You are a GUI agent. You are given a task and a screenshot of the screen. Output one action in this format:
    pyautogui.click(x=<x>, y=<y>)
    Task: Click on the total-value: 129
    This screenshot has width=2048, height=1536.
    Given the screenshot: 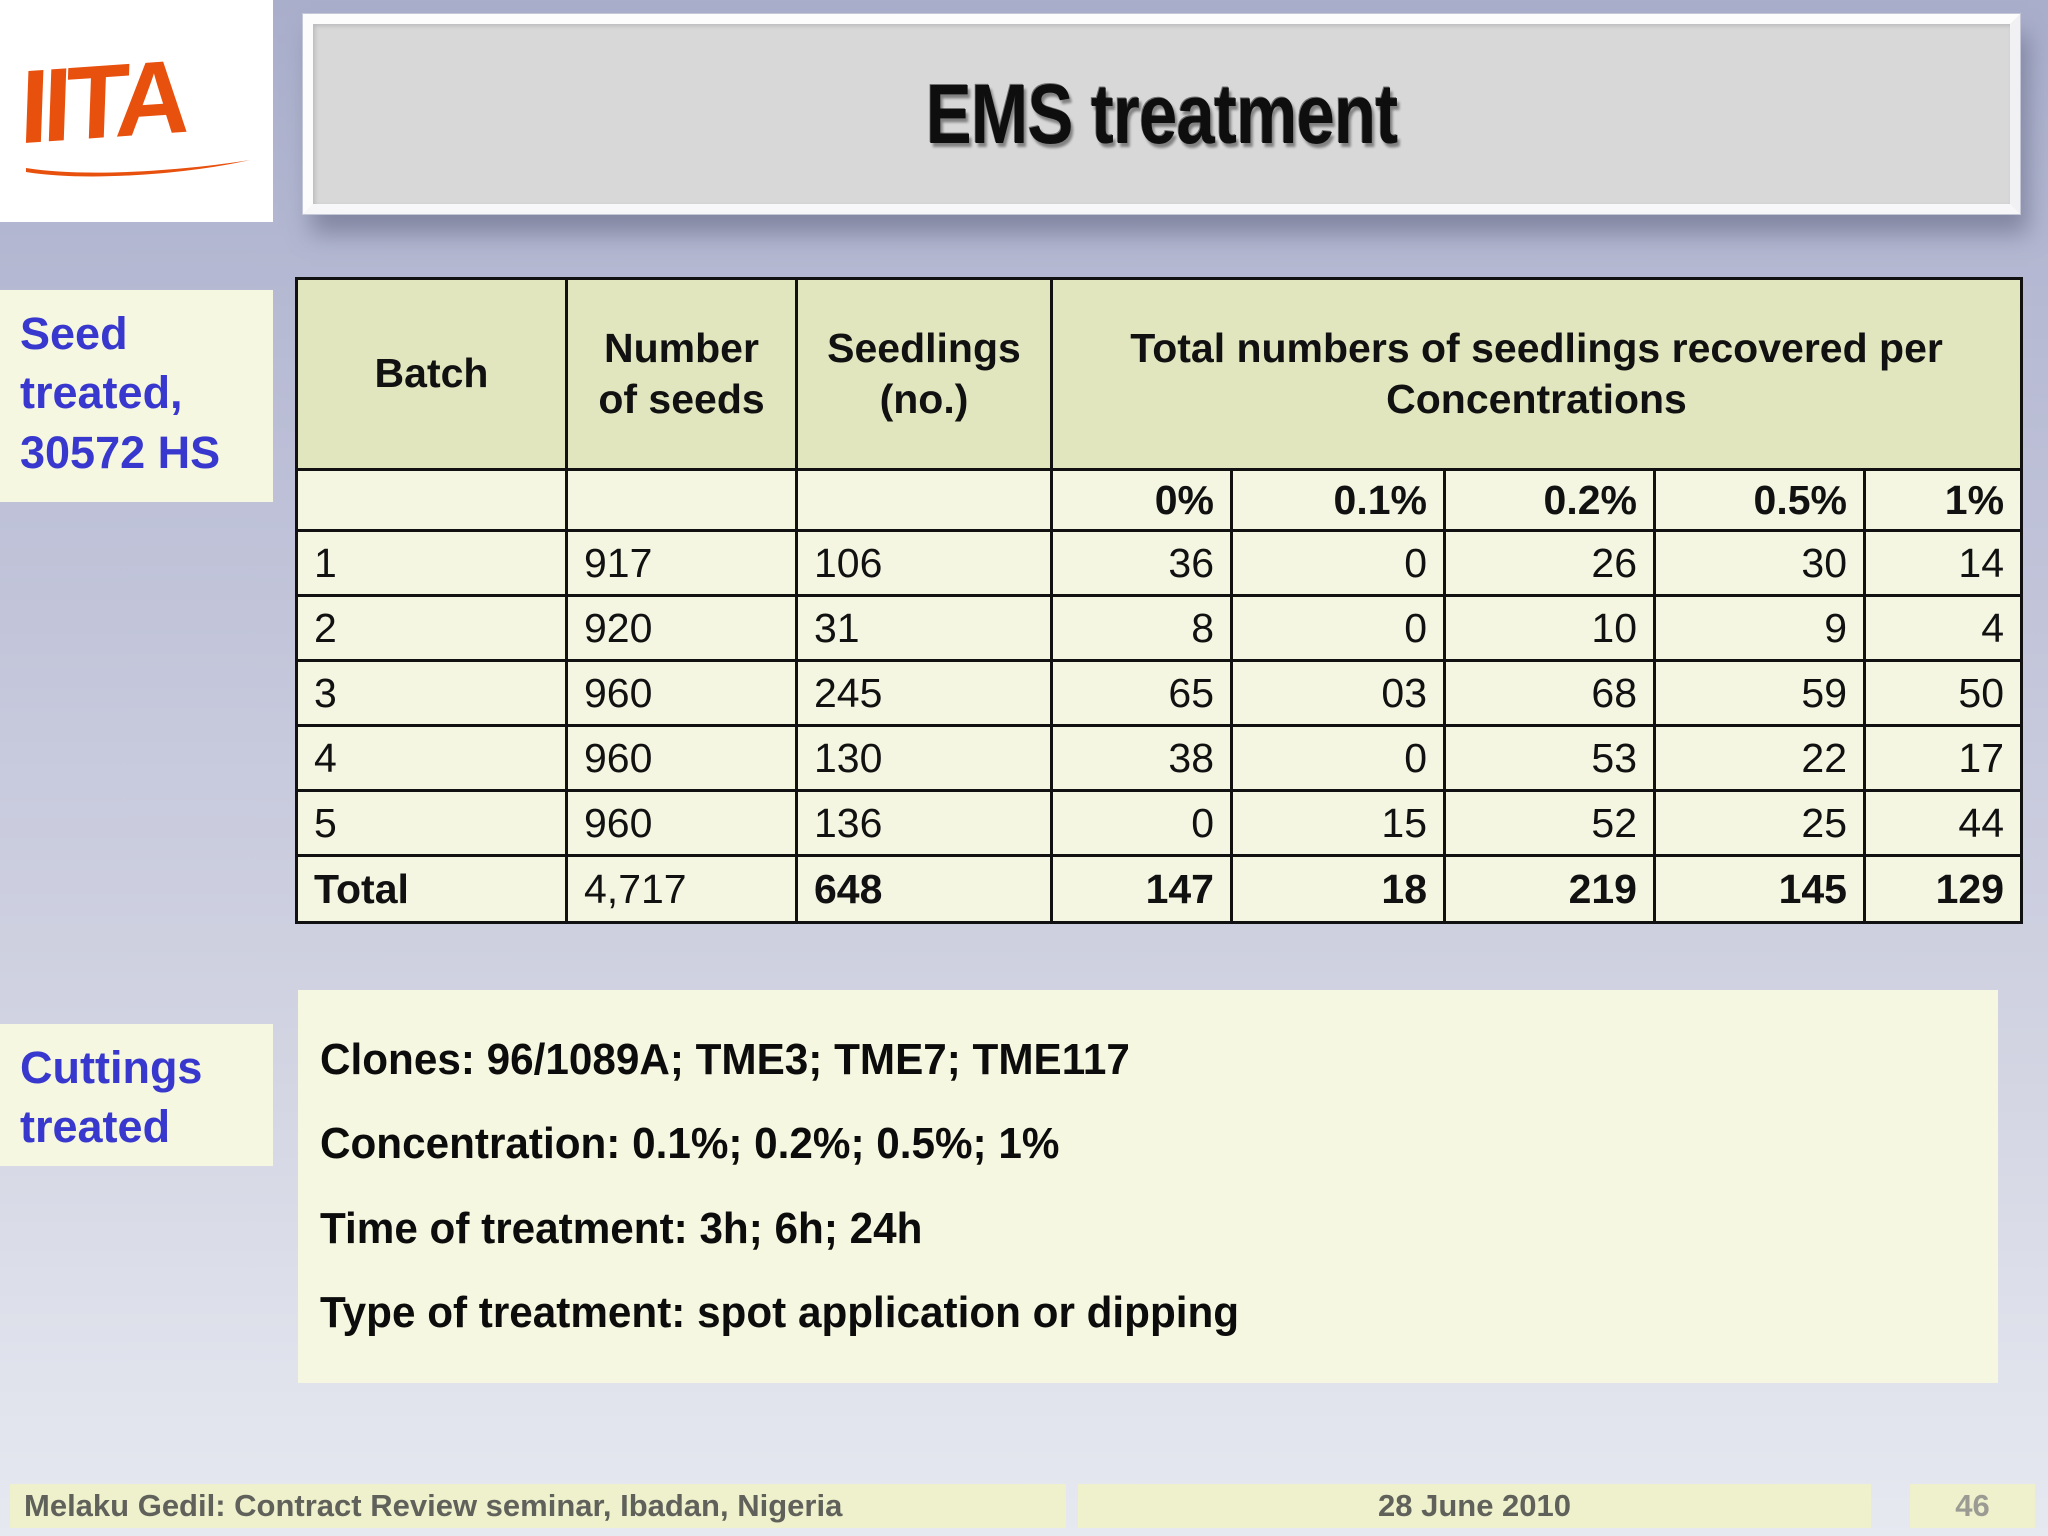 What is the action you would take?
    pyautogui.click(x=1943, y=889)
    